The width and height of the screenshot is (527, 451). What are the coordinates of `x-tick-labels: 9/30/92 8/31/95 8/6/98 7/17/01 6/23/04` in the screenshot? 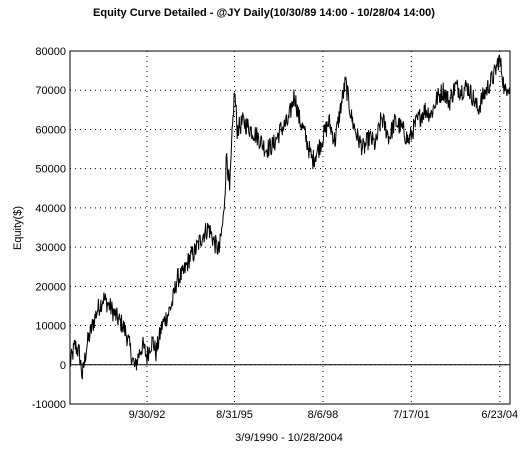 It's located at (323, 415).